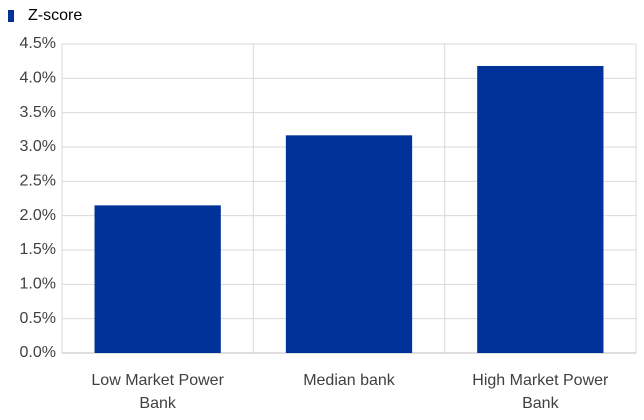 The width and height of the screenshot is (644, 420). What do you see at coordinates (55, 15) in the screenshot?
I see `legend-label: Z-score` at bounding box center [55, 15].